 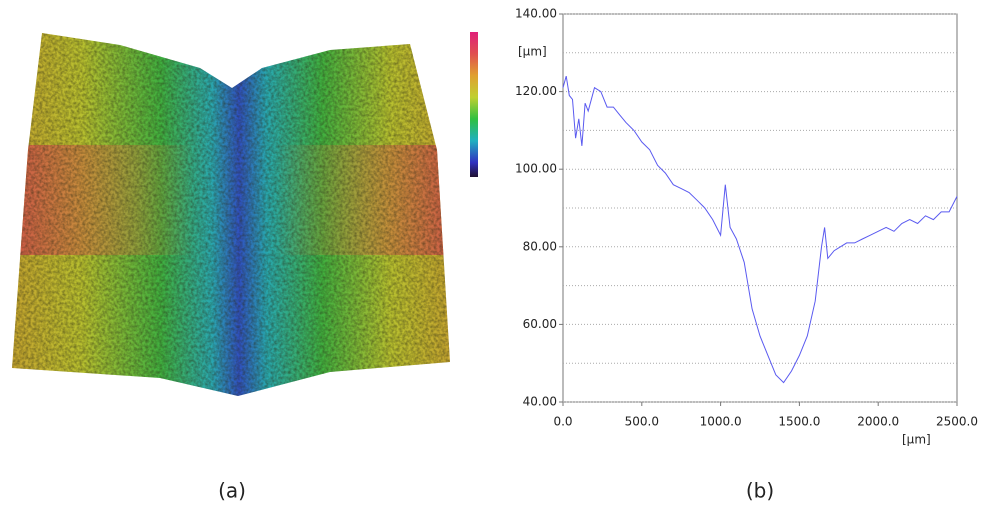 What do you see at coordinates (232, 491) in the screenshot?
I see `caption: (a)` at bounding box center [232, 491].